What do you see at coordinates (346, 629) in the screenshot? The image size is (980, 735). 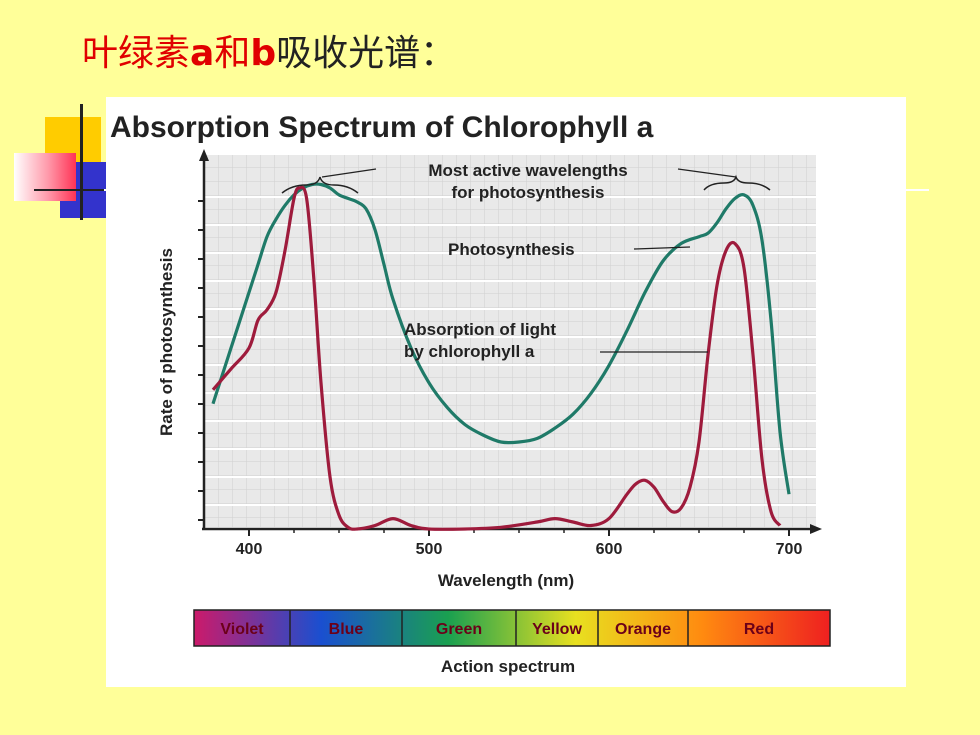 I see `band-label-blue: Blue` at bounding box center [346, 629].